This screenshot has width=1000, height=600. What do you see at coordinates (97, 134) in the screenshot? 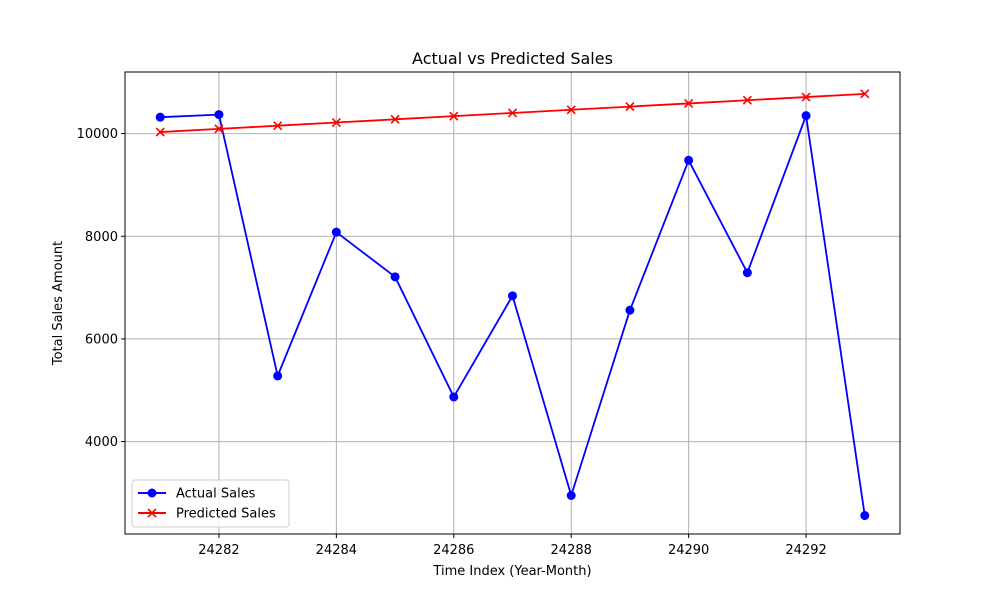
I see `y-tick-label-3: 10000` at bounding box center [97, 134].